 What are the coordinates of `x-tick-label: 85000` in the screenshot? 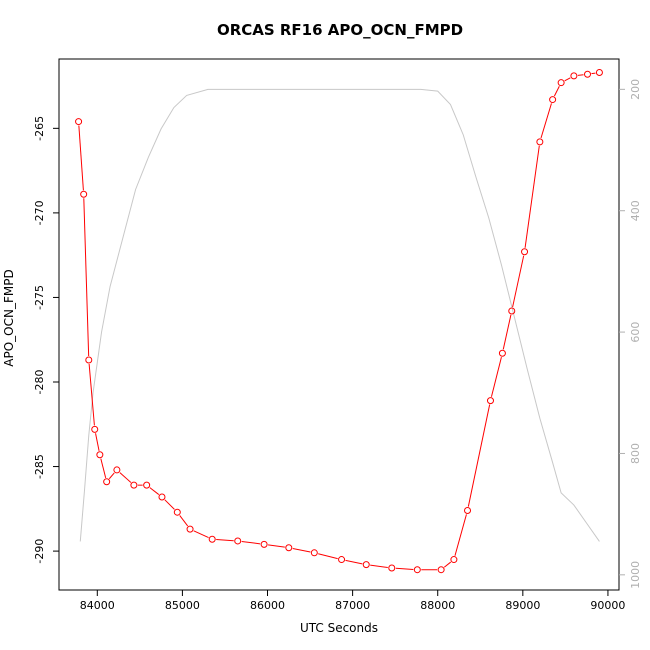 It's located at (182, 605).